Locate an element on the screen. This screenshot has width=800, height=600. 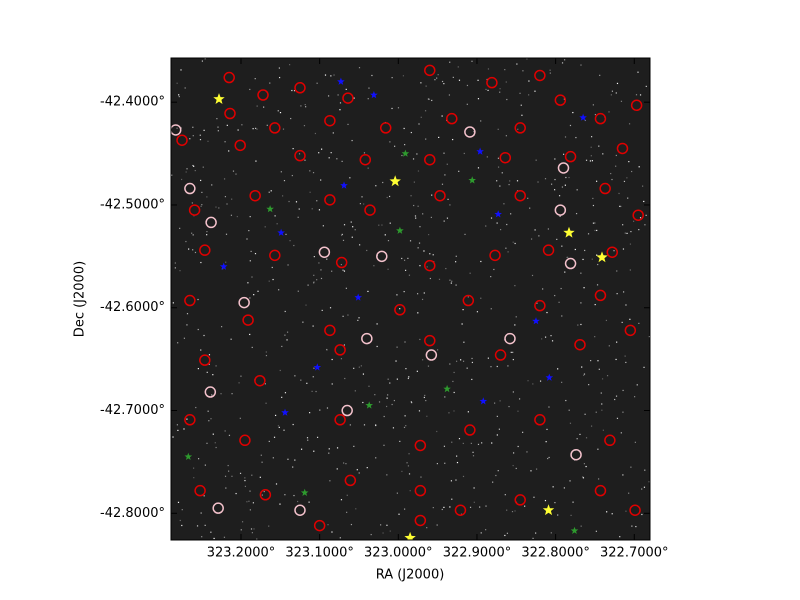
x-axis-label: RA (J2000) is located at coordinates (410, 575).